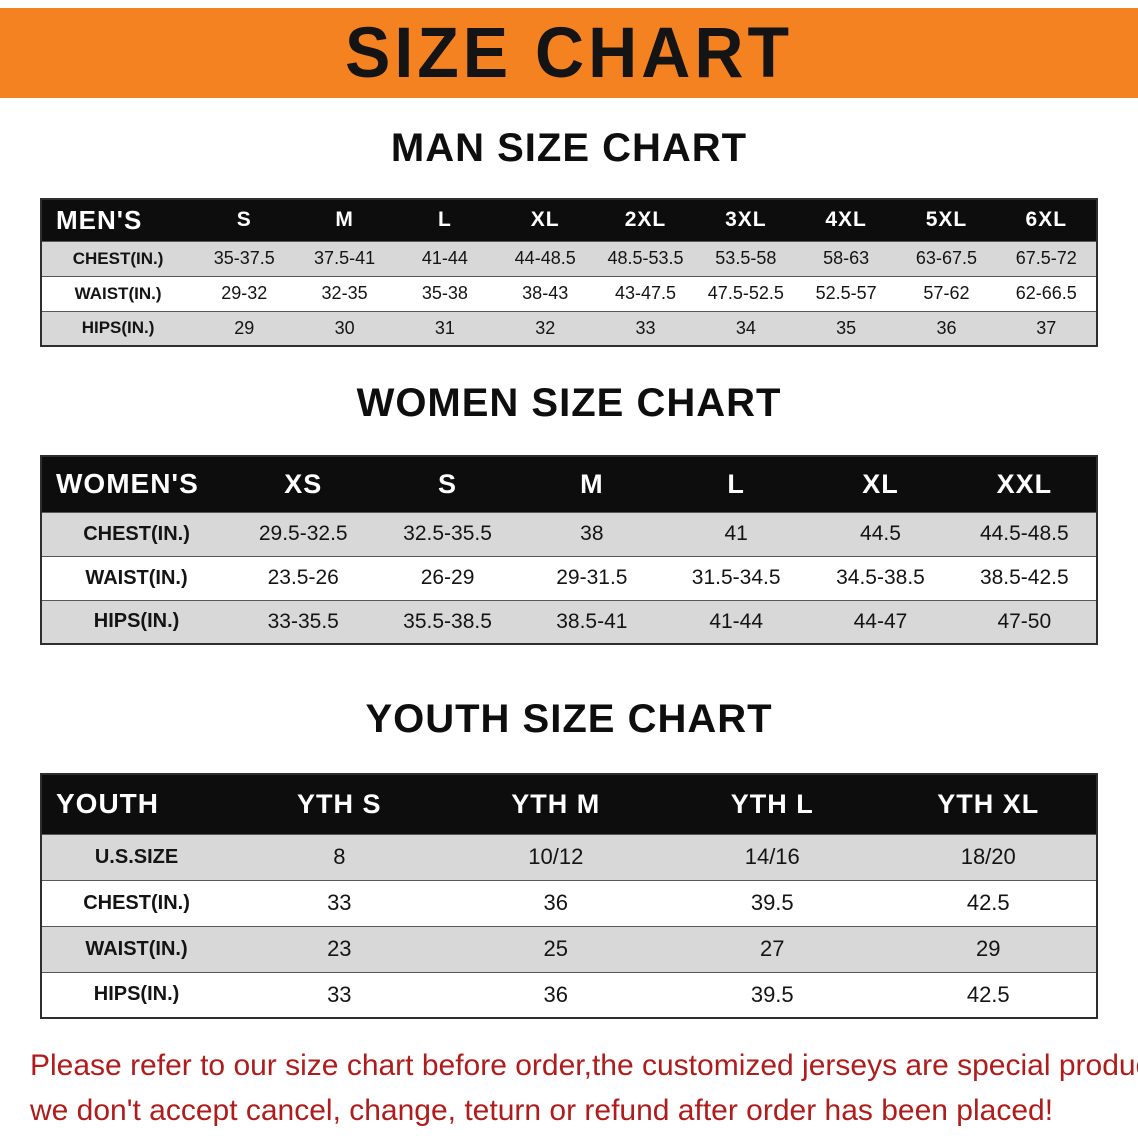 This screenshot has width=1138, height=1140. Describe the element at coordinates (880, 533) in the screenshot. I see `value-cell: 44.5` at that location.